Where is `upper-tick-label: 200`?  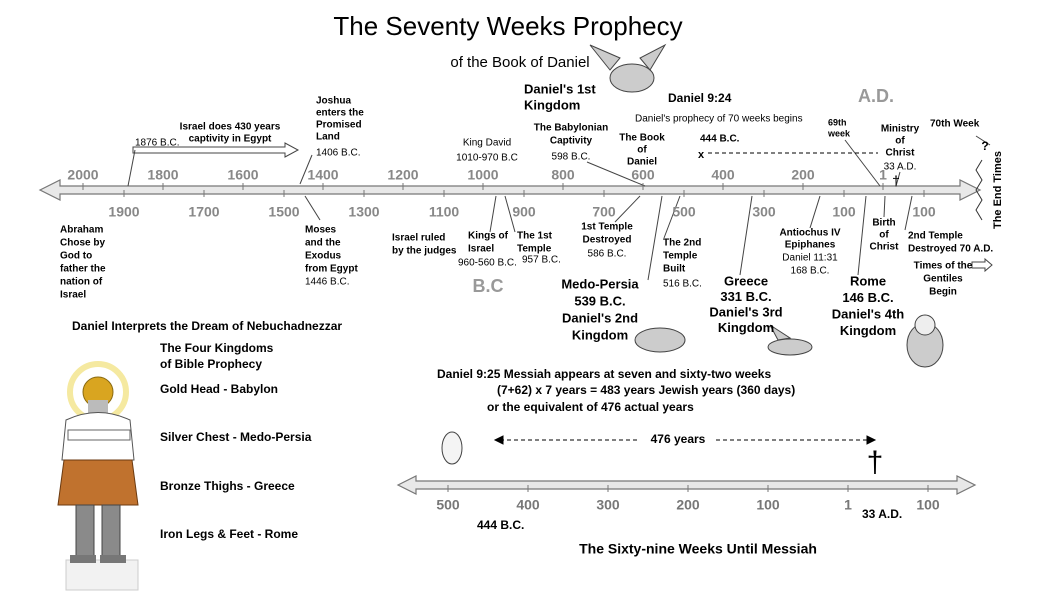
upper-tick-label: 200 is located at coordinates (803, 175).